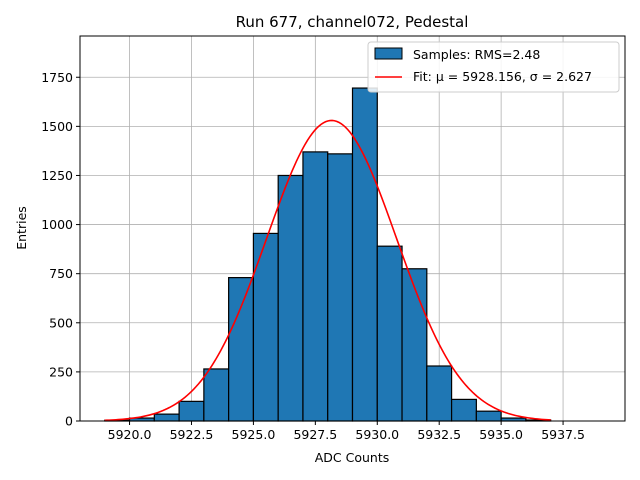  Describe the element at coordinates (388, 53) in the screenshot. I see `legend-swatch-samples` at that location.